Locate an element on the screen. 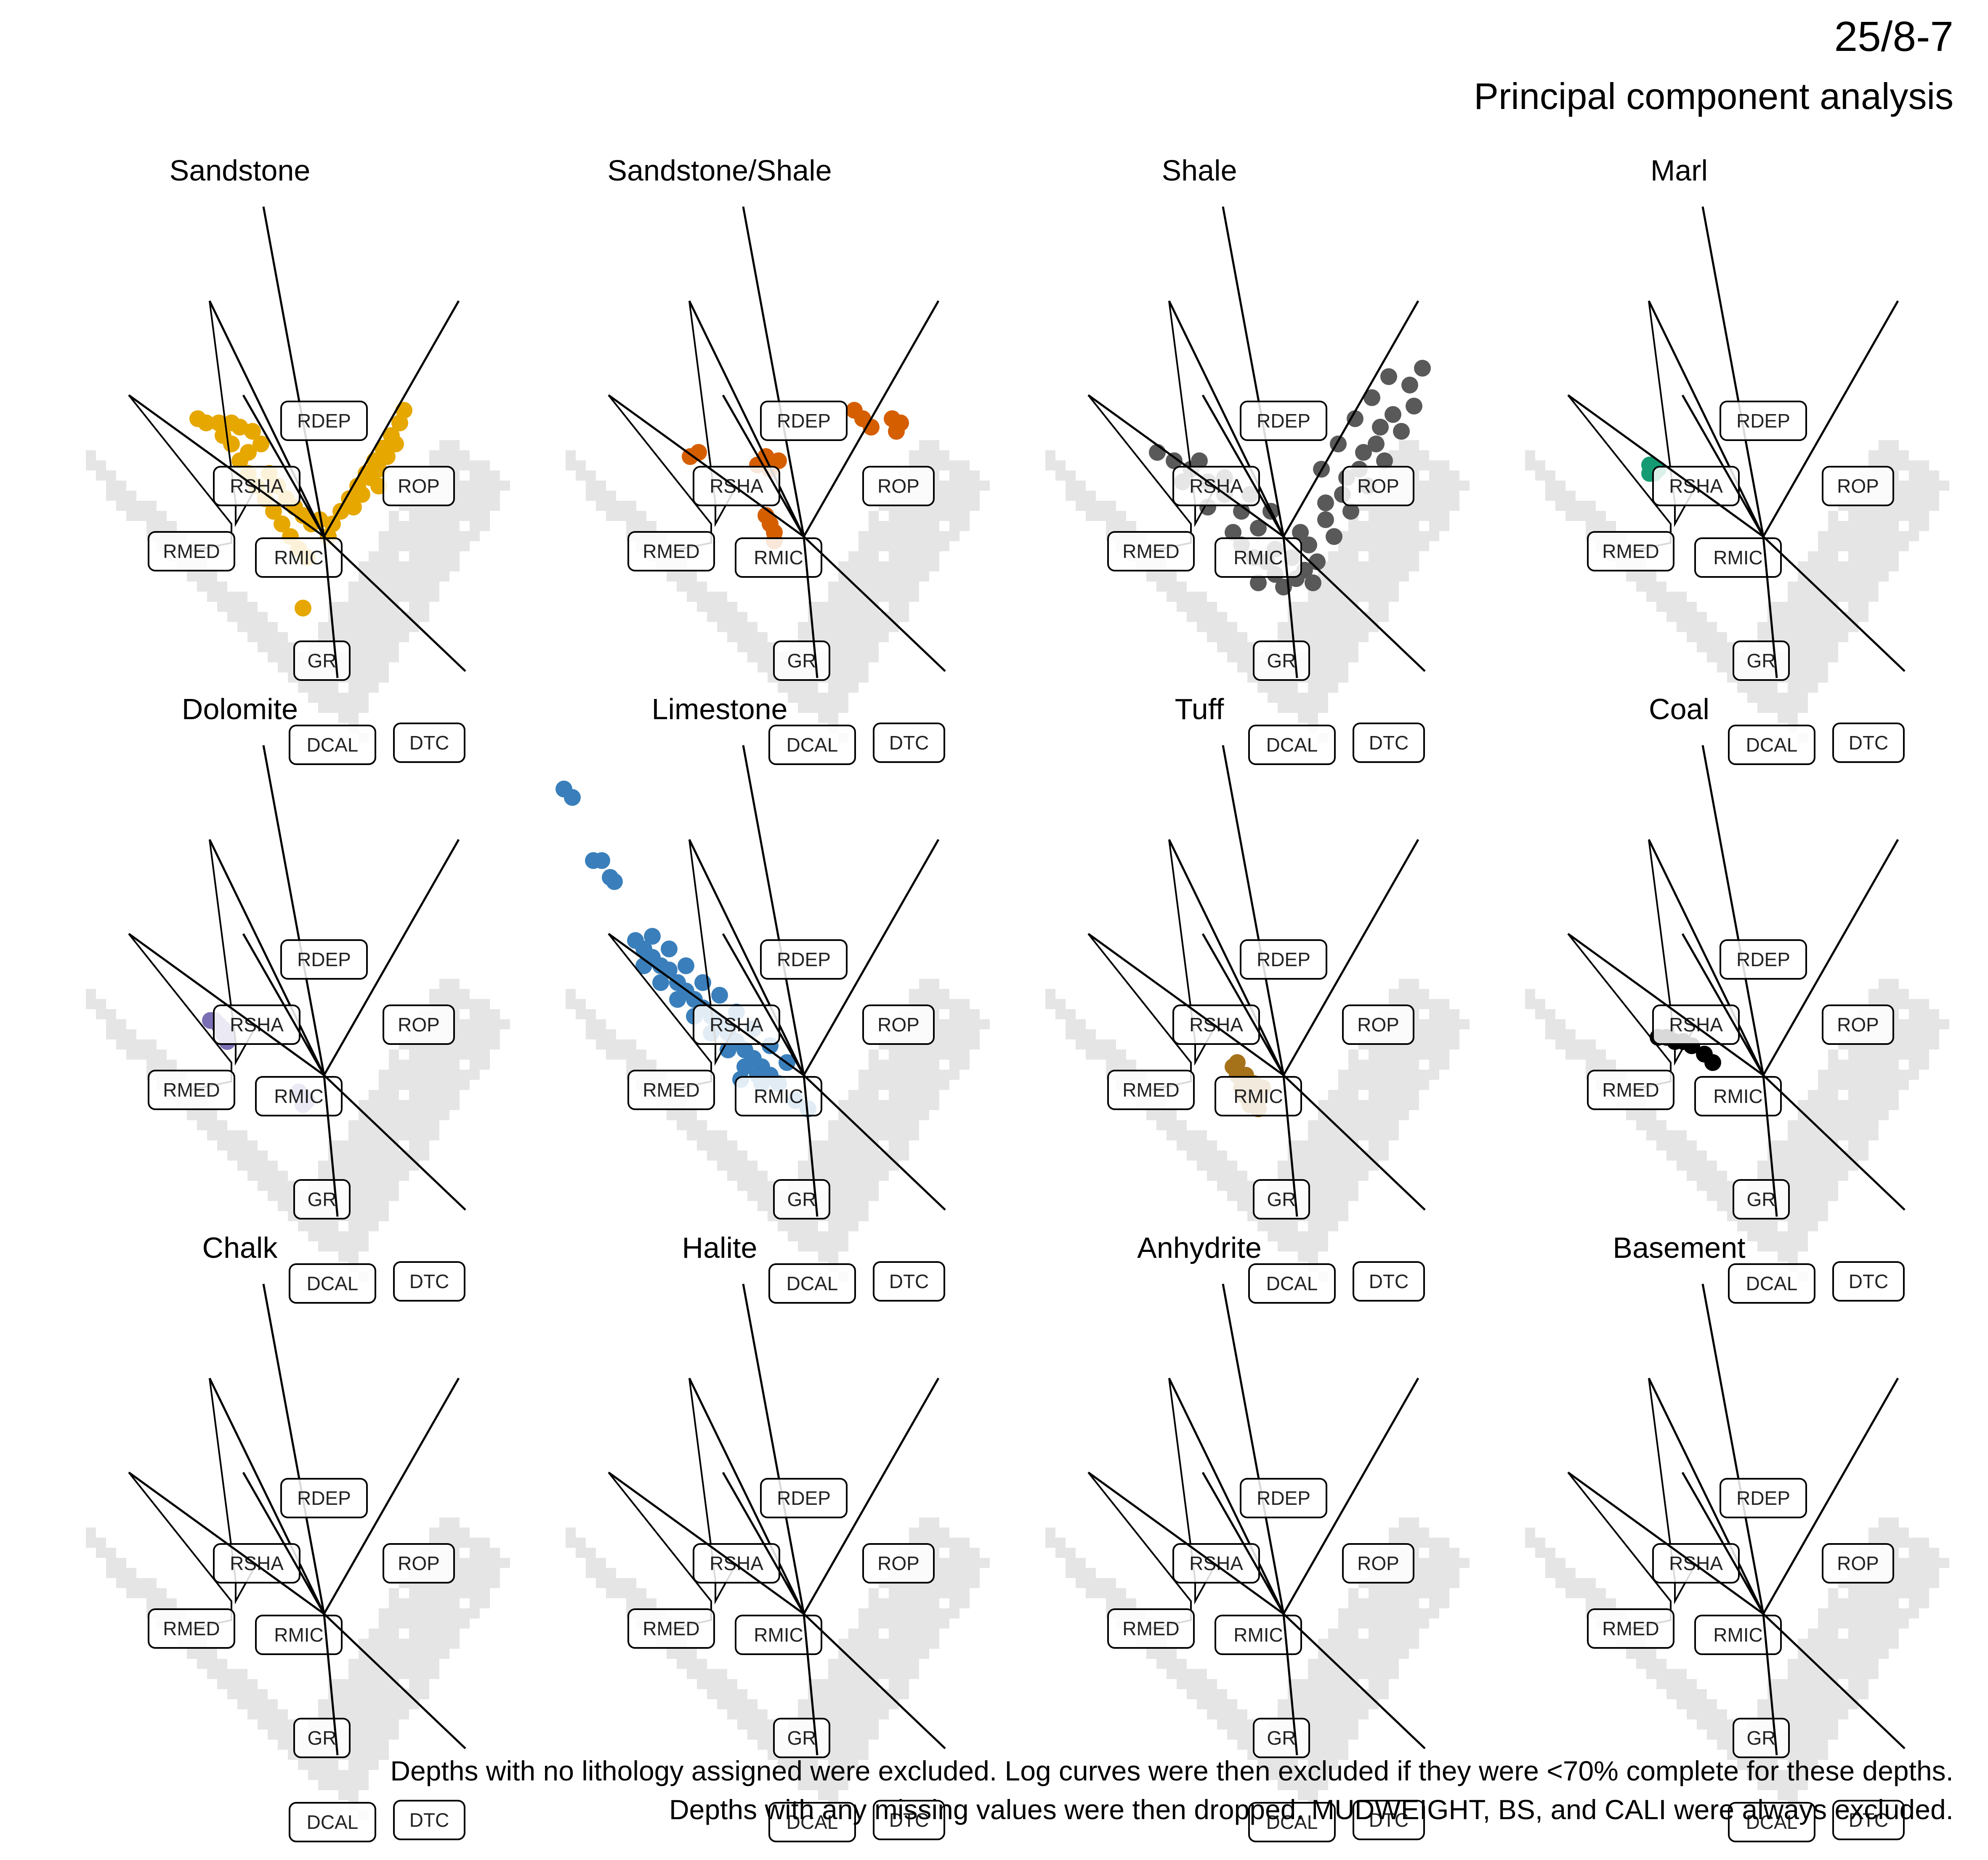 This screenshot has height=1860, width=1988. loading-line-rmed is located at coordinates (1185, 466).